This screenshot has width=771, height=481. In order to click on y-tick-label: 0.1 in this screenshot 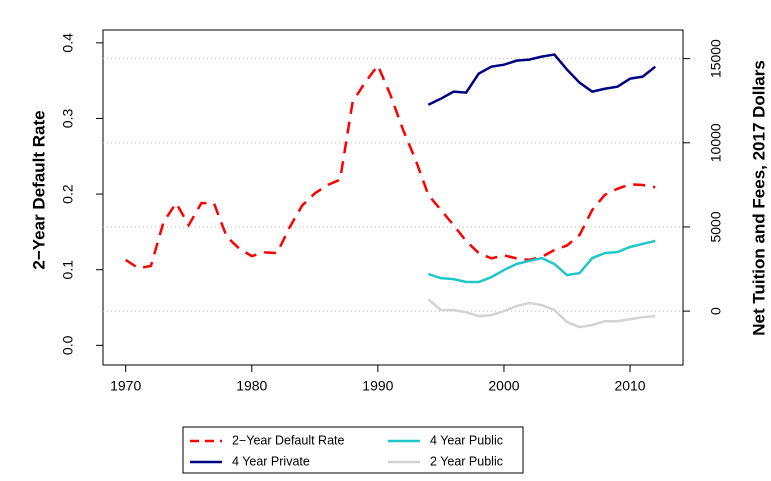, I will do `click(68, 270)`.